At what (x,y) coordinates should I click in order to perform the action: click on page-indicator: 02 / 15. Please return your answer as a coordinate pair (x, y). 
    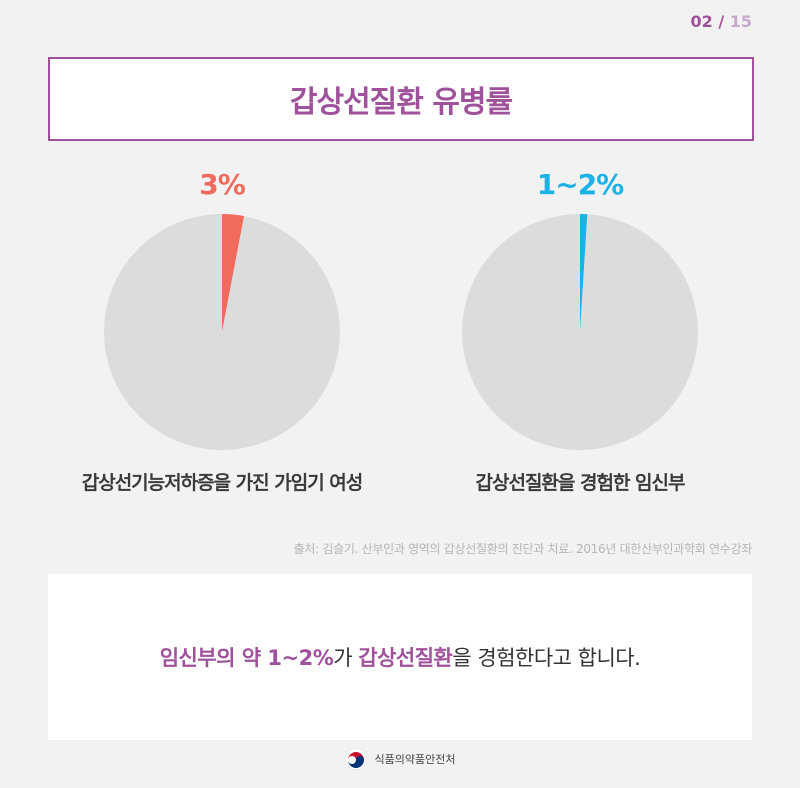
    Looking at the image, I should click on (721, 21).